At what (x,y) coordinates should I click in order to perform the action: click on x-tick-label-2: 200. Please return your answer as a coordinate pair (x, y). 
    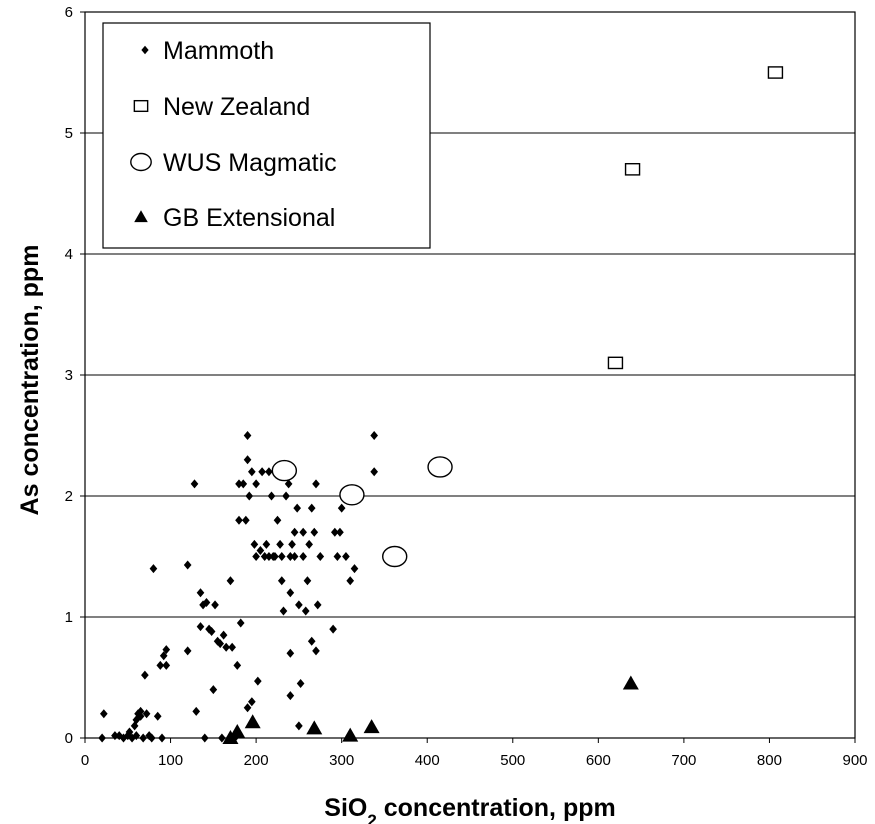
    Looking at the image, I should click on (256, 760).